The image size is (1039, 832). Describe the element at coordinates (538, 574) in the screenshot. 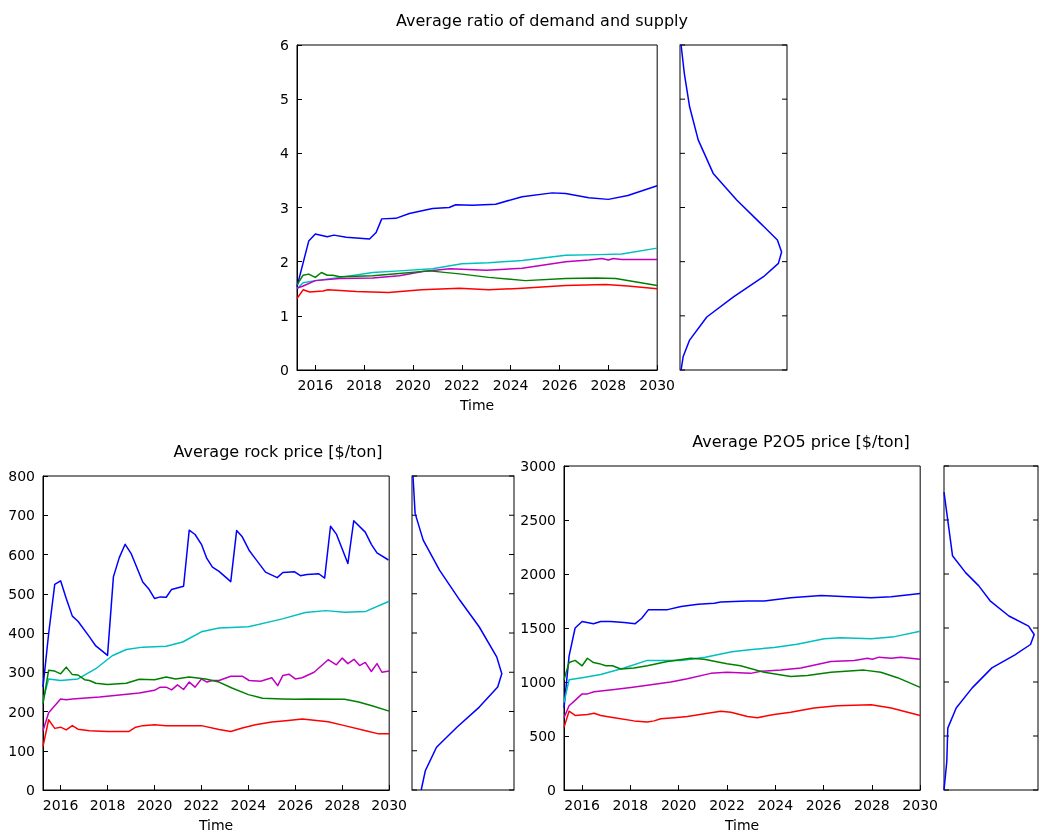

I see `y-tick-label: 2000` at that location.